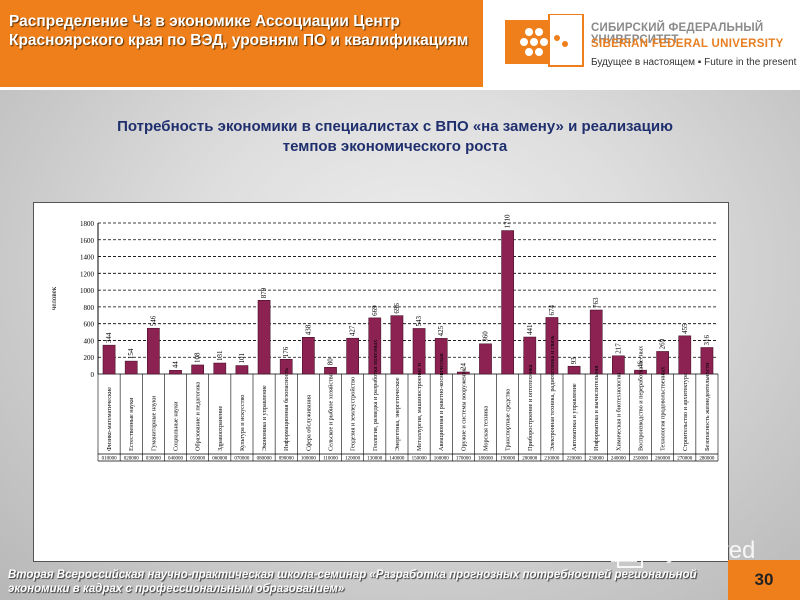 The width and height of the screenshot is (800, 600). Describe the element at coordinates (220, 428) in the screenshot. I see `category-label: Здравоохранение` at that location.